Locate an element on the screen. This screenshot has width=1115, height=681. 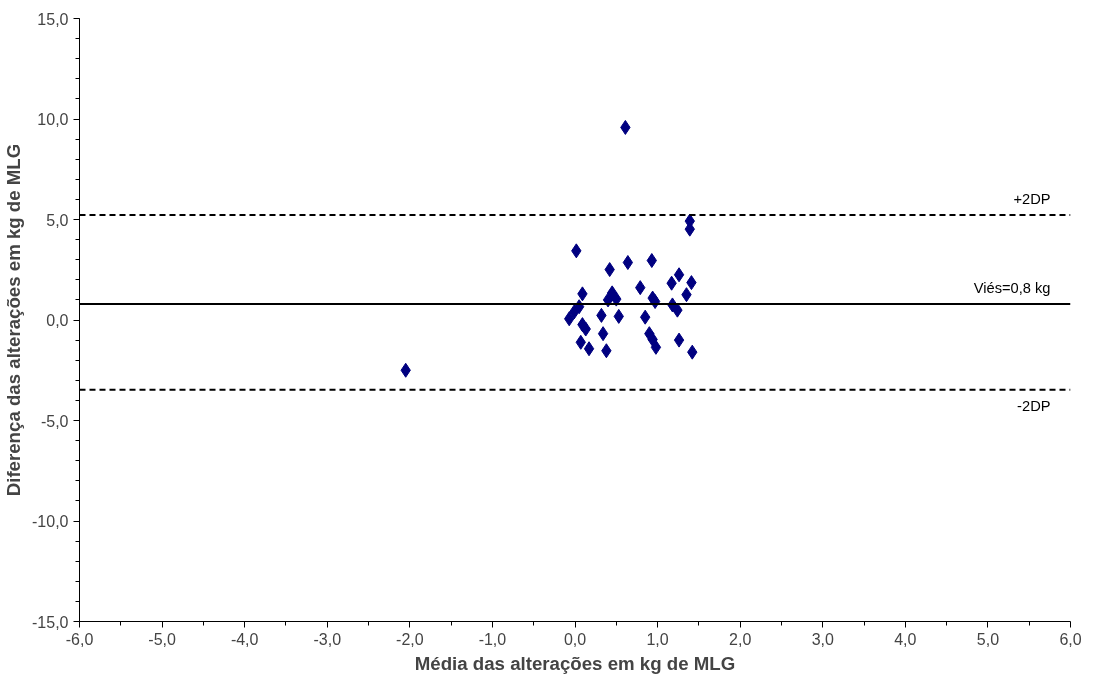
y-tick-label: -15,0 is located at coordinates (50, 622).